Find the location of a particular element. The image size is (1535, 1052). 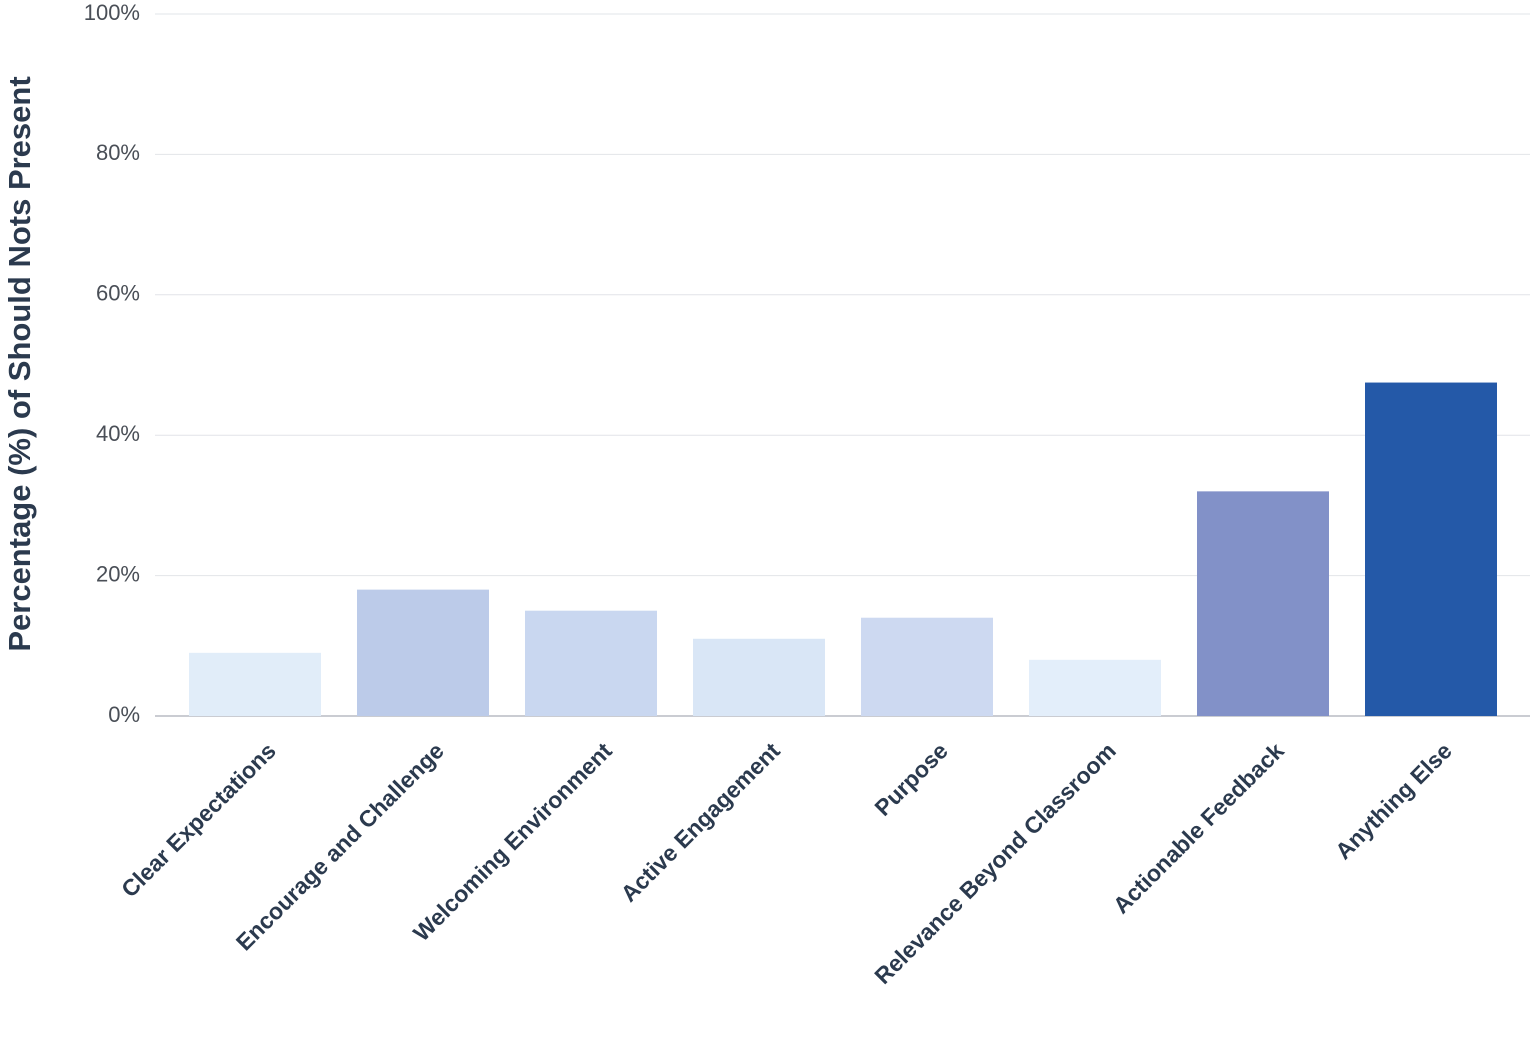

y-tick-label: 40% is located at coordinates (118, 433).